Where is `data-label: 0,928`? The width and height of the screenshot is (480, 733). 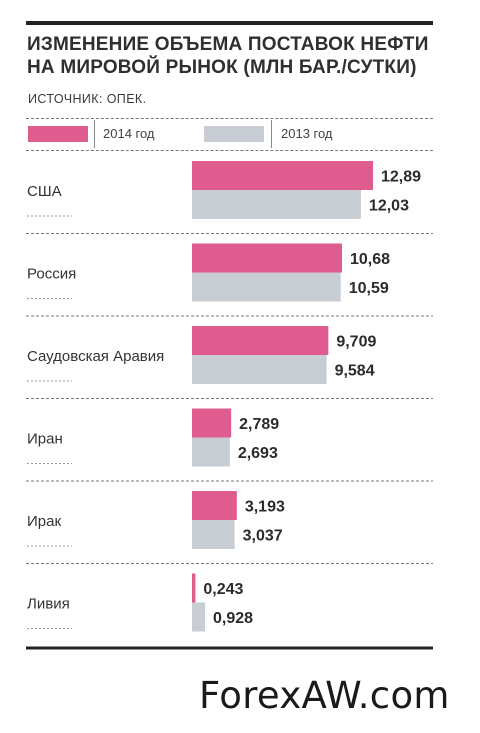 data-label: 0,928 is located at coordinates (233, 618).